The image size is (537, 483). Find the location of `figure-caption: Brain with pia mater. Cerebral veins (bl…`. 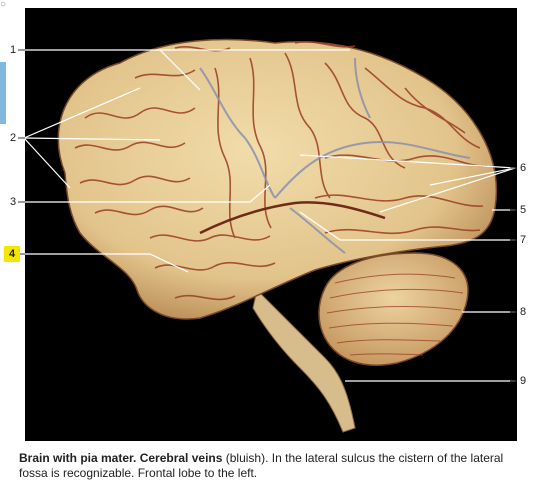

figure-caption: Brain with pia mater. Cerebral veins (bl… is located at coordinates (269, 466).